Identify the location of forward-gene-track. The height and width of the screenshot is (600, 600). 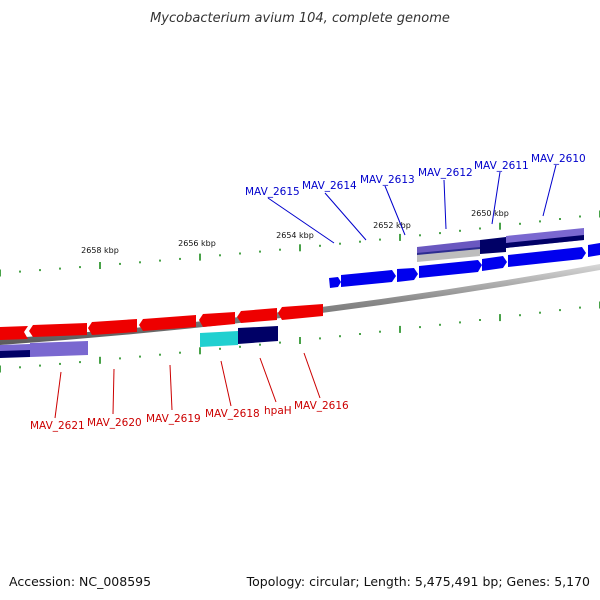
(464, 265).